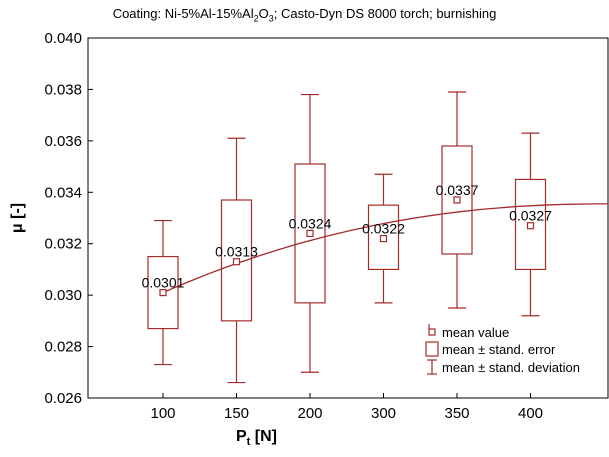 The height and width of the screenshot is (457, 609). What do you see at coordinates (499, 349) in the screenshot?
I see `legend-label: mean ± stand. error` at bounding box center [499, 349].